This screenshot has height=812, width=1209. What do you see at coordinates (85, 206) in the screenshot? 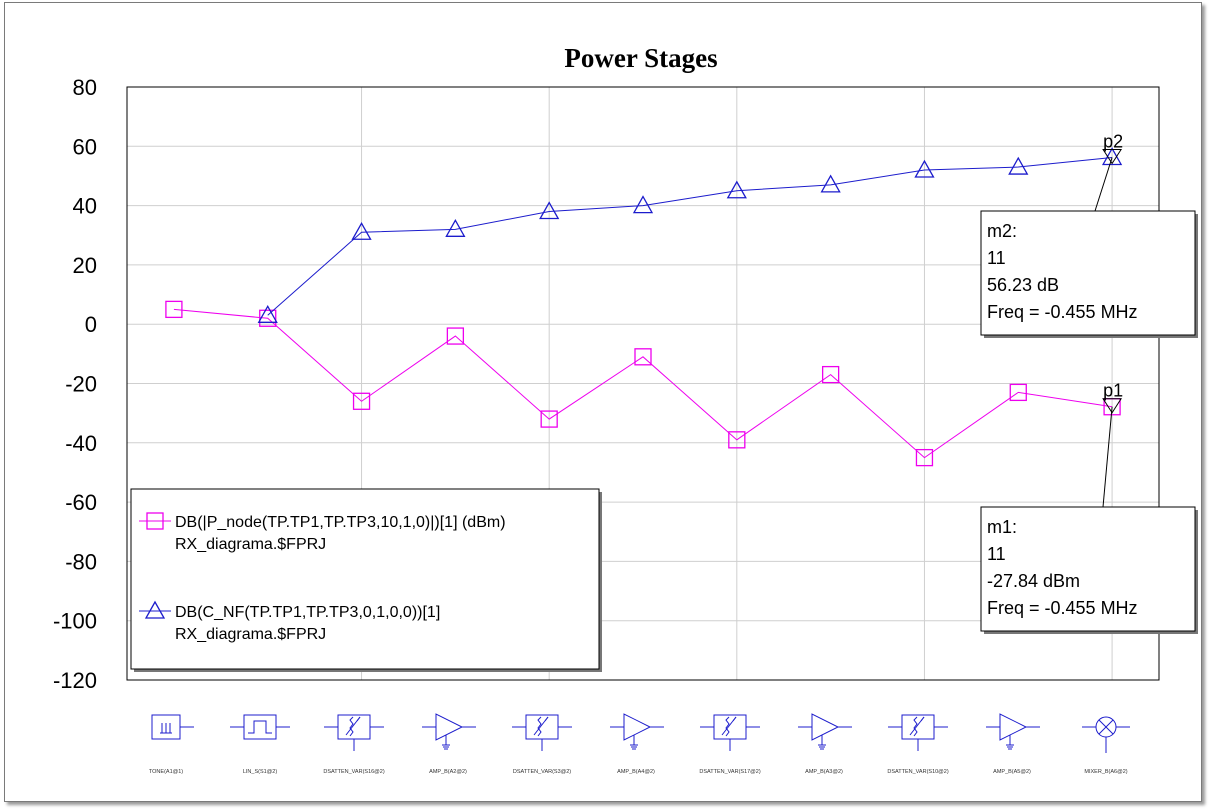
I see `ytick-label: 40` at bounding box center [85, 206].